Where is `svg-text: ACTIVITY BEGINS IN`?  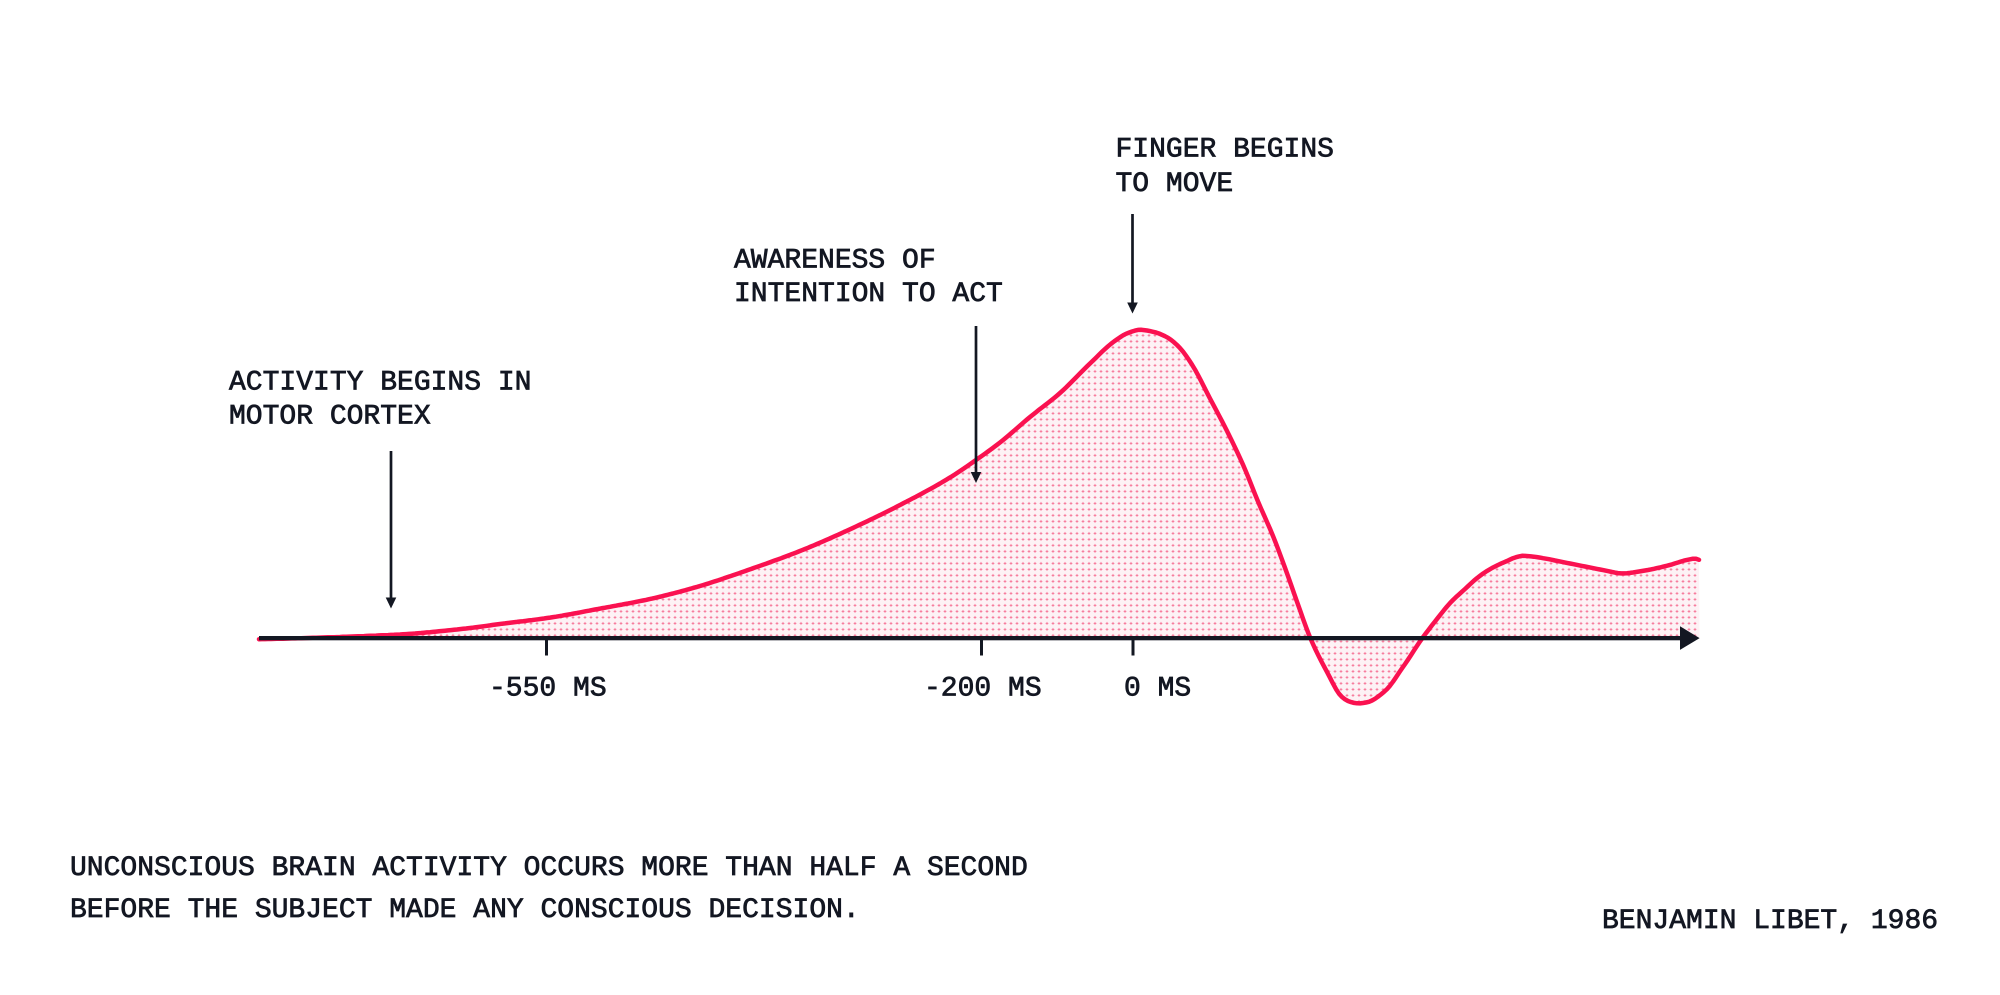 svg-text: ACTIVITY BEGINS IN is located at coordinates (380, 382).